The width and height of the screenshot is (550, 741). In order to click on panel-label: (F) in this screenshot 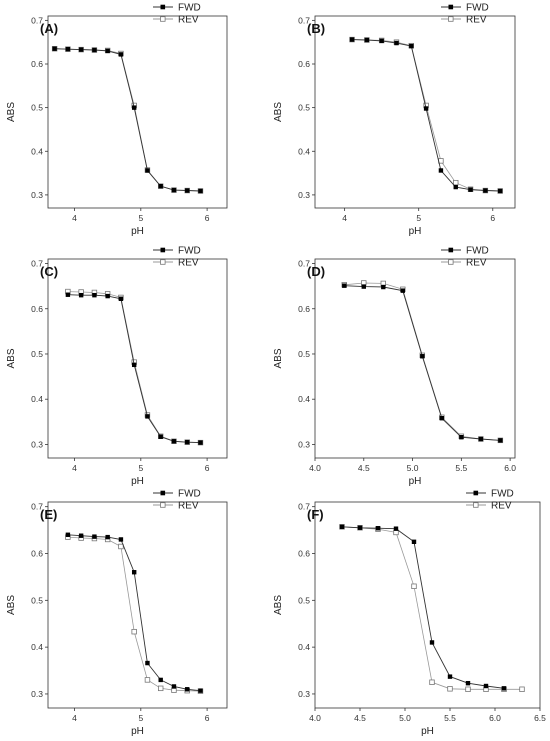, I will do `click(315, 514)`.